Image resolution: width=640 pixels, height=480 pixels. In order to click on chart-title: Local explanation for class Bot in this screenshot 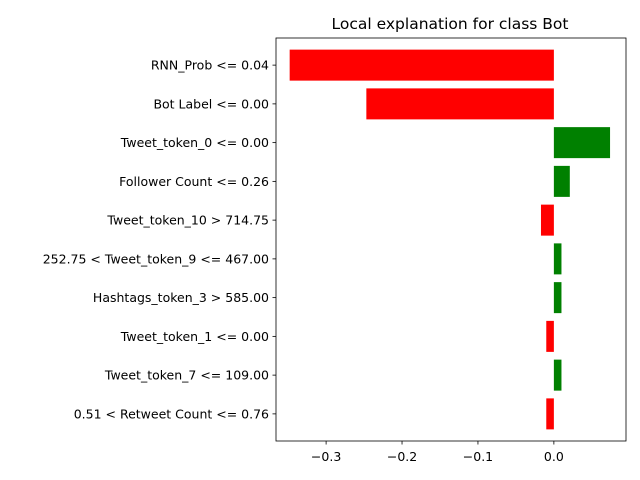, I will do `click(450, 24)`.